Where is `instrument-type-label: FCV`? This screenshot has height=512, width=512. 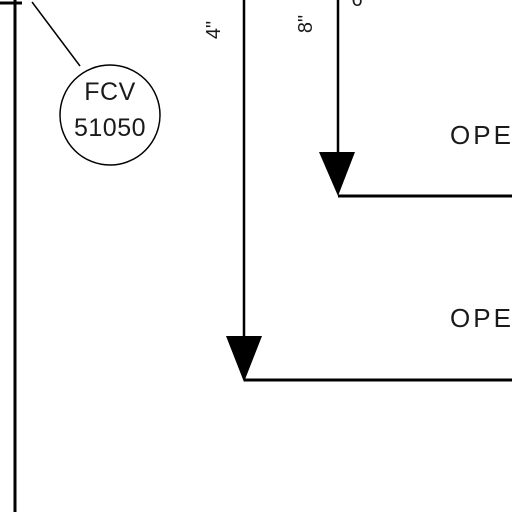
instrument-type-label: FCV is located at coordinates (110, 92).